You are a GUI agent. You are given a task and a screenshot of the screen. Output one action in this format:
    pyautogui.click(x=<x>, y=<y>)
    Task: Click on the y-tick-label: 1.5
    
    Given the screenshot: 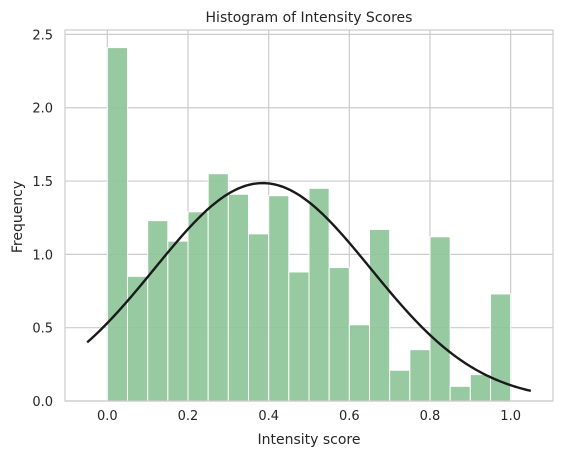 What is the action you would take?
    pyautogui.click(x=42, y=182)
    